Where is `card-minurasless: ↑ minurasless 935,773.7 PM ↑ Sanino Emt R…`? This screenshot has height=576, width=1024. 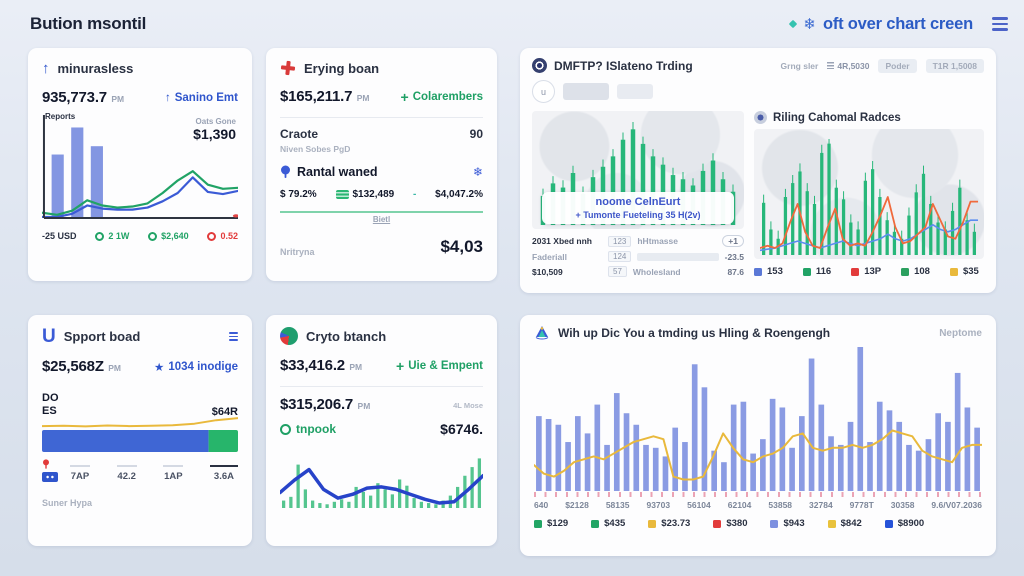 card-minurasless: ↑ minurasless 935,773.7 PM ↑ Sanino Emt R… is located at coordinates (140, 164).